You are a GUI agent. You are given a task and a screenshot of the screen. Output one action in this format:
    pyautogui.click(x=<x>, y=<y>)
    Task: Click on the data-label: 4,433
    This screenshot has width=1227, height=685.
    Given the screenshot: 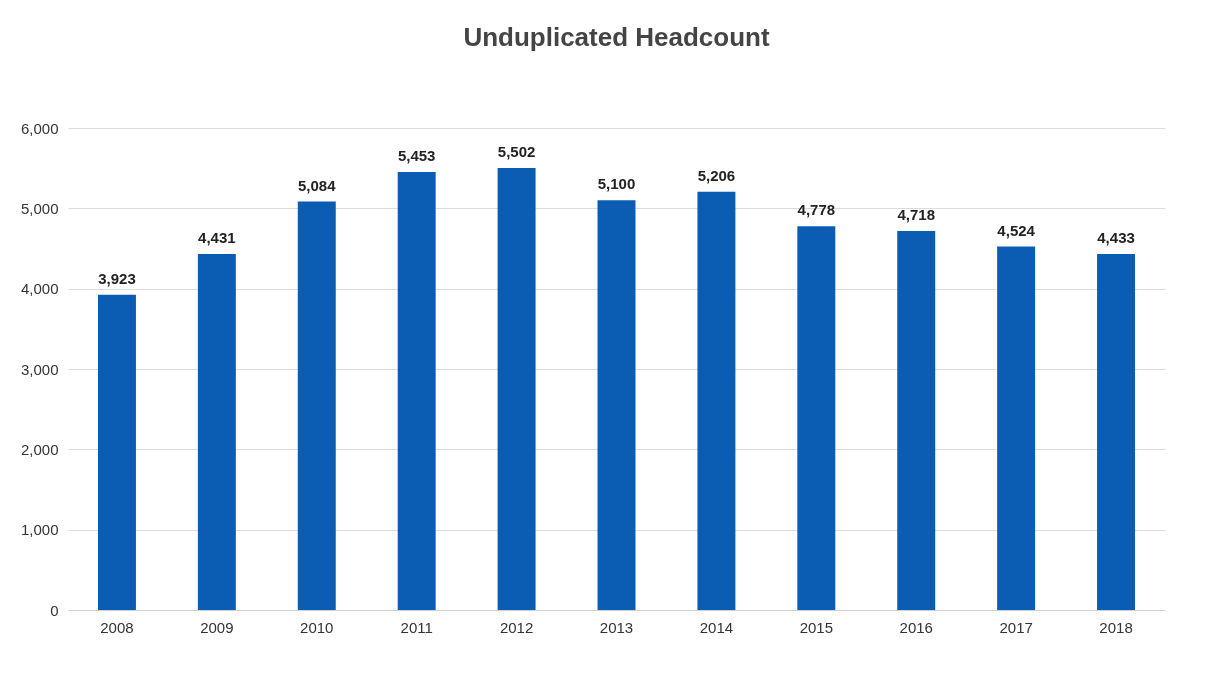 What is the action you would take?
    pyautogui.click(x=1116, y=237)
    